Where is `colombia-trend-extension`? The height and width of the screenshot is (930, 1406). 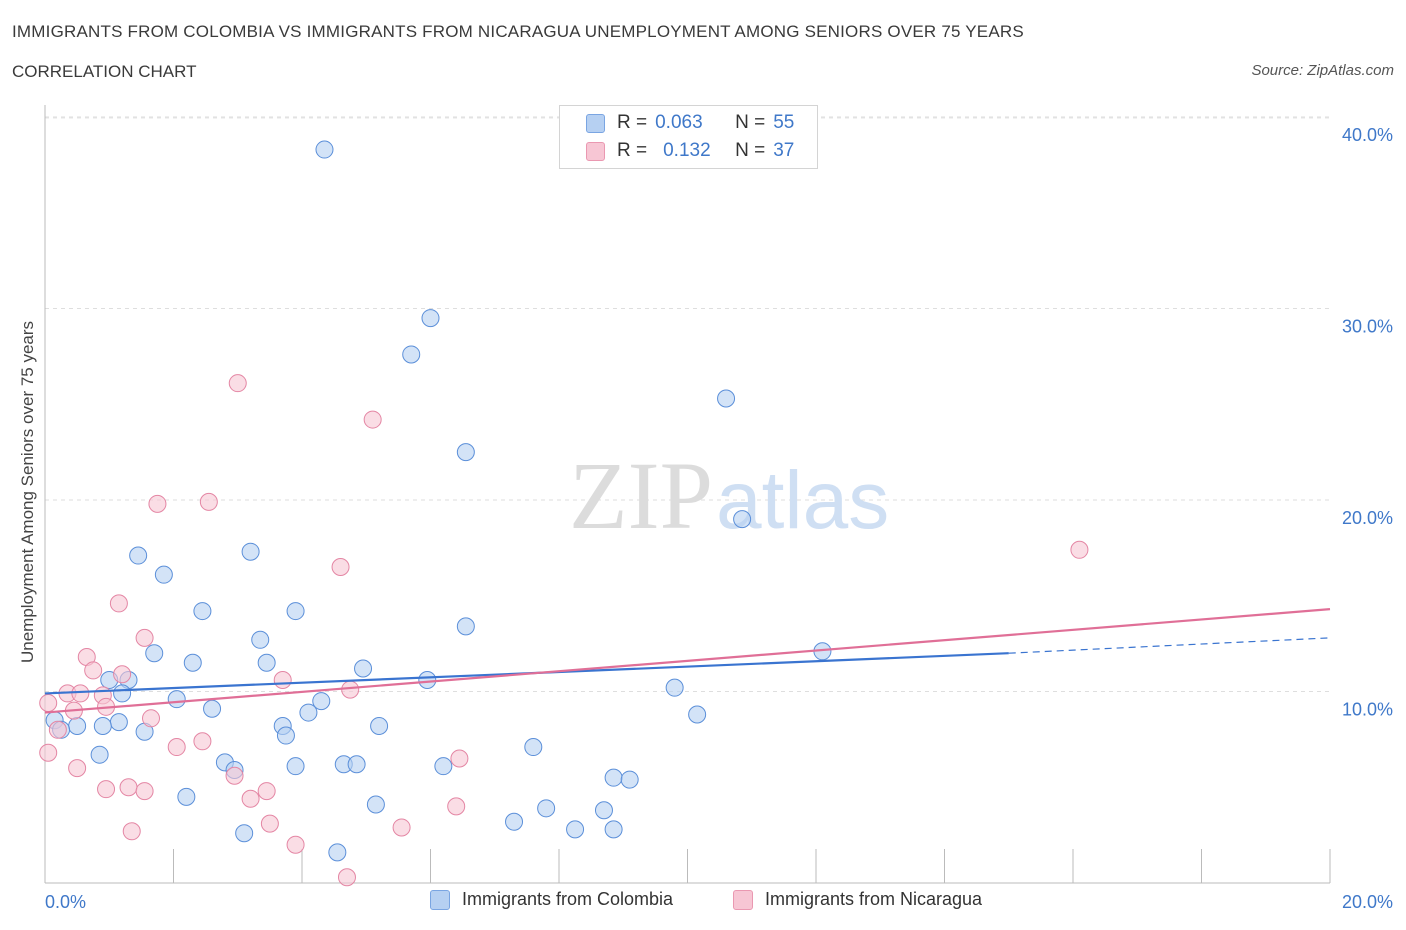
colombia-trend-extension is located at coordinates (1169, 645).